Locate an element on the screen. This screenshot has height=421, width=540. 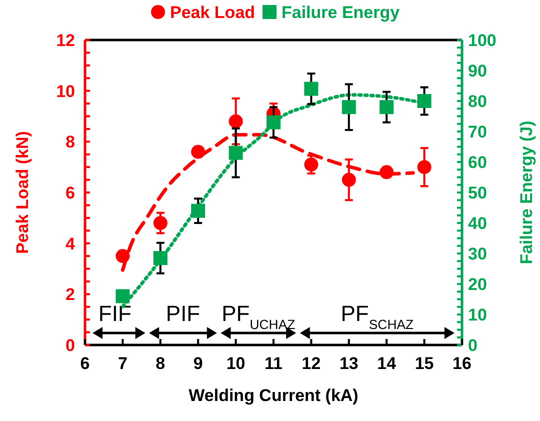
legend-label: Peak Load is located at coordinates (213, 12).